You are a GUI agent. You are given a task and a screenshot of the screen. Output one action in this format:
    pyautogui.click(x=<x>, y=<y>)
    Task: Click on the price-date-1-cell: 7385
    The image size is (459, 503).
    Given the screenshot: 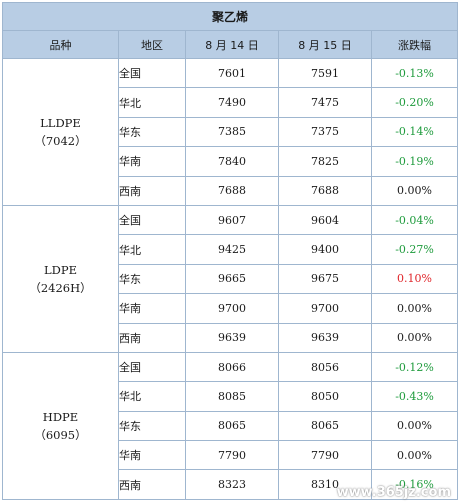 What is the action you would take?
    pyautogui.click(x=232, y=132)
    